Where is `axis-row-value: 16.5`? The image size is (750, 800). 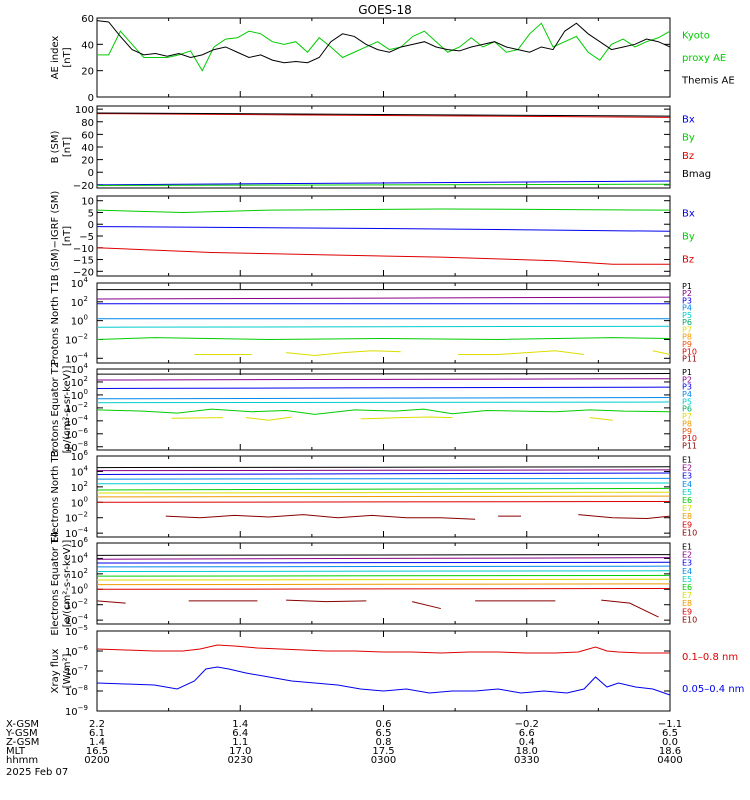 axis-row-value: 16.5 is located at coordinates (97, 751).